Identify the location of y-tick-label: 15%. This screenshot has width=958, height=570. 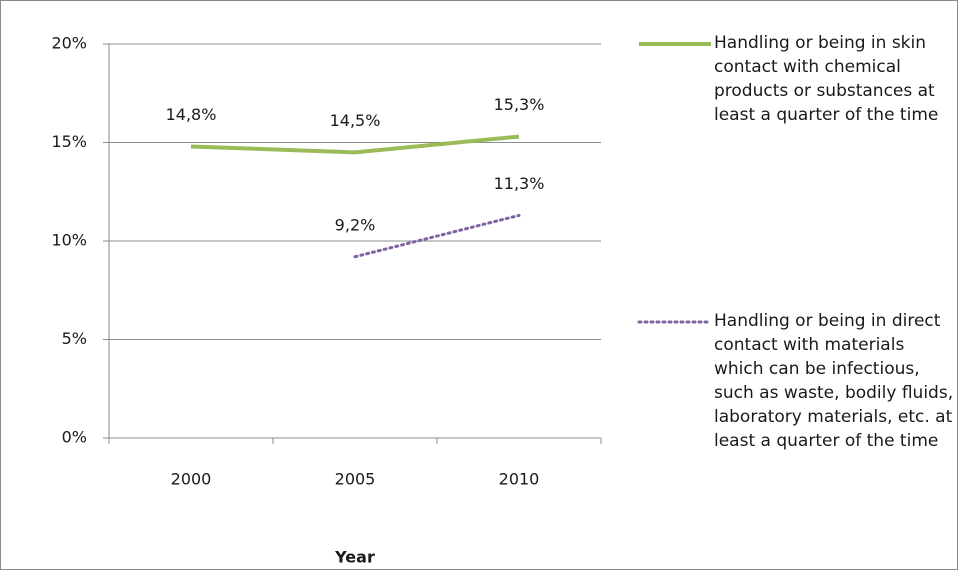
(69, 141).